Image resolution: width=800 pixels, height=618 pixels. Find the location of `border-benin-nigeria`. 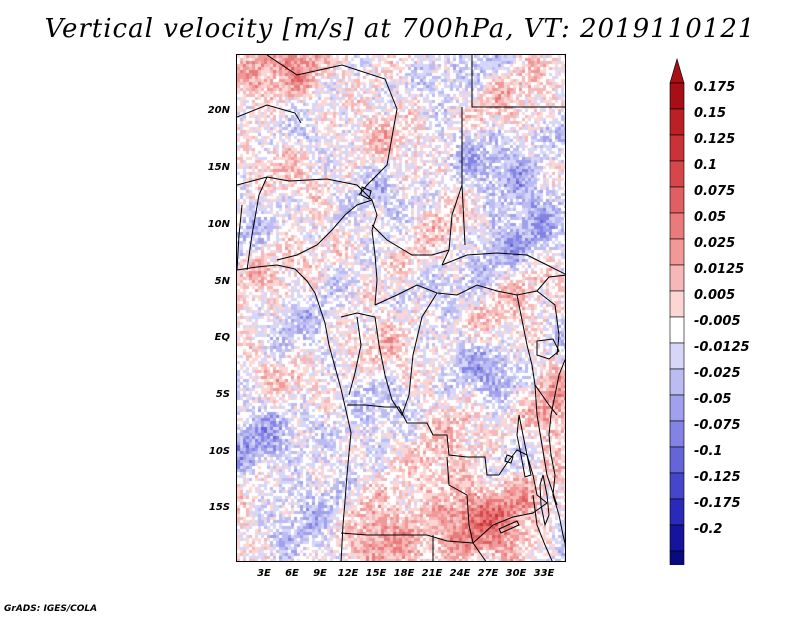

border-benin-nigeria is located at coordinates (257, 223).